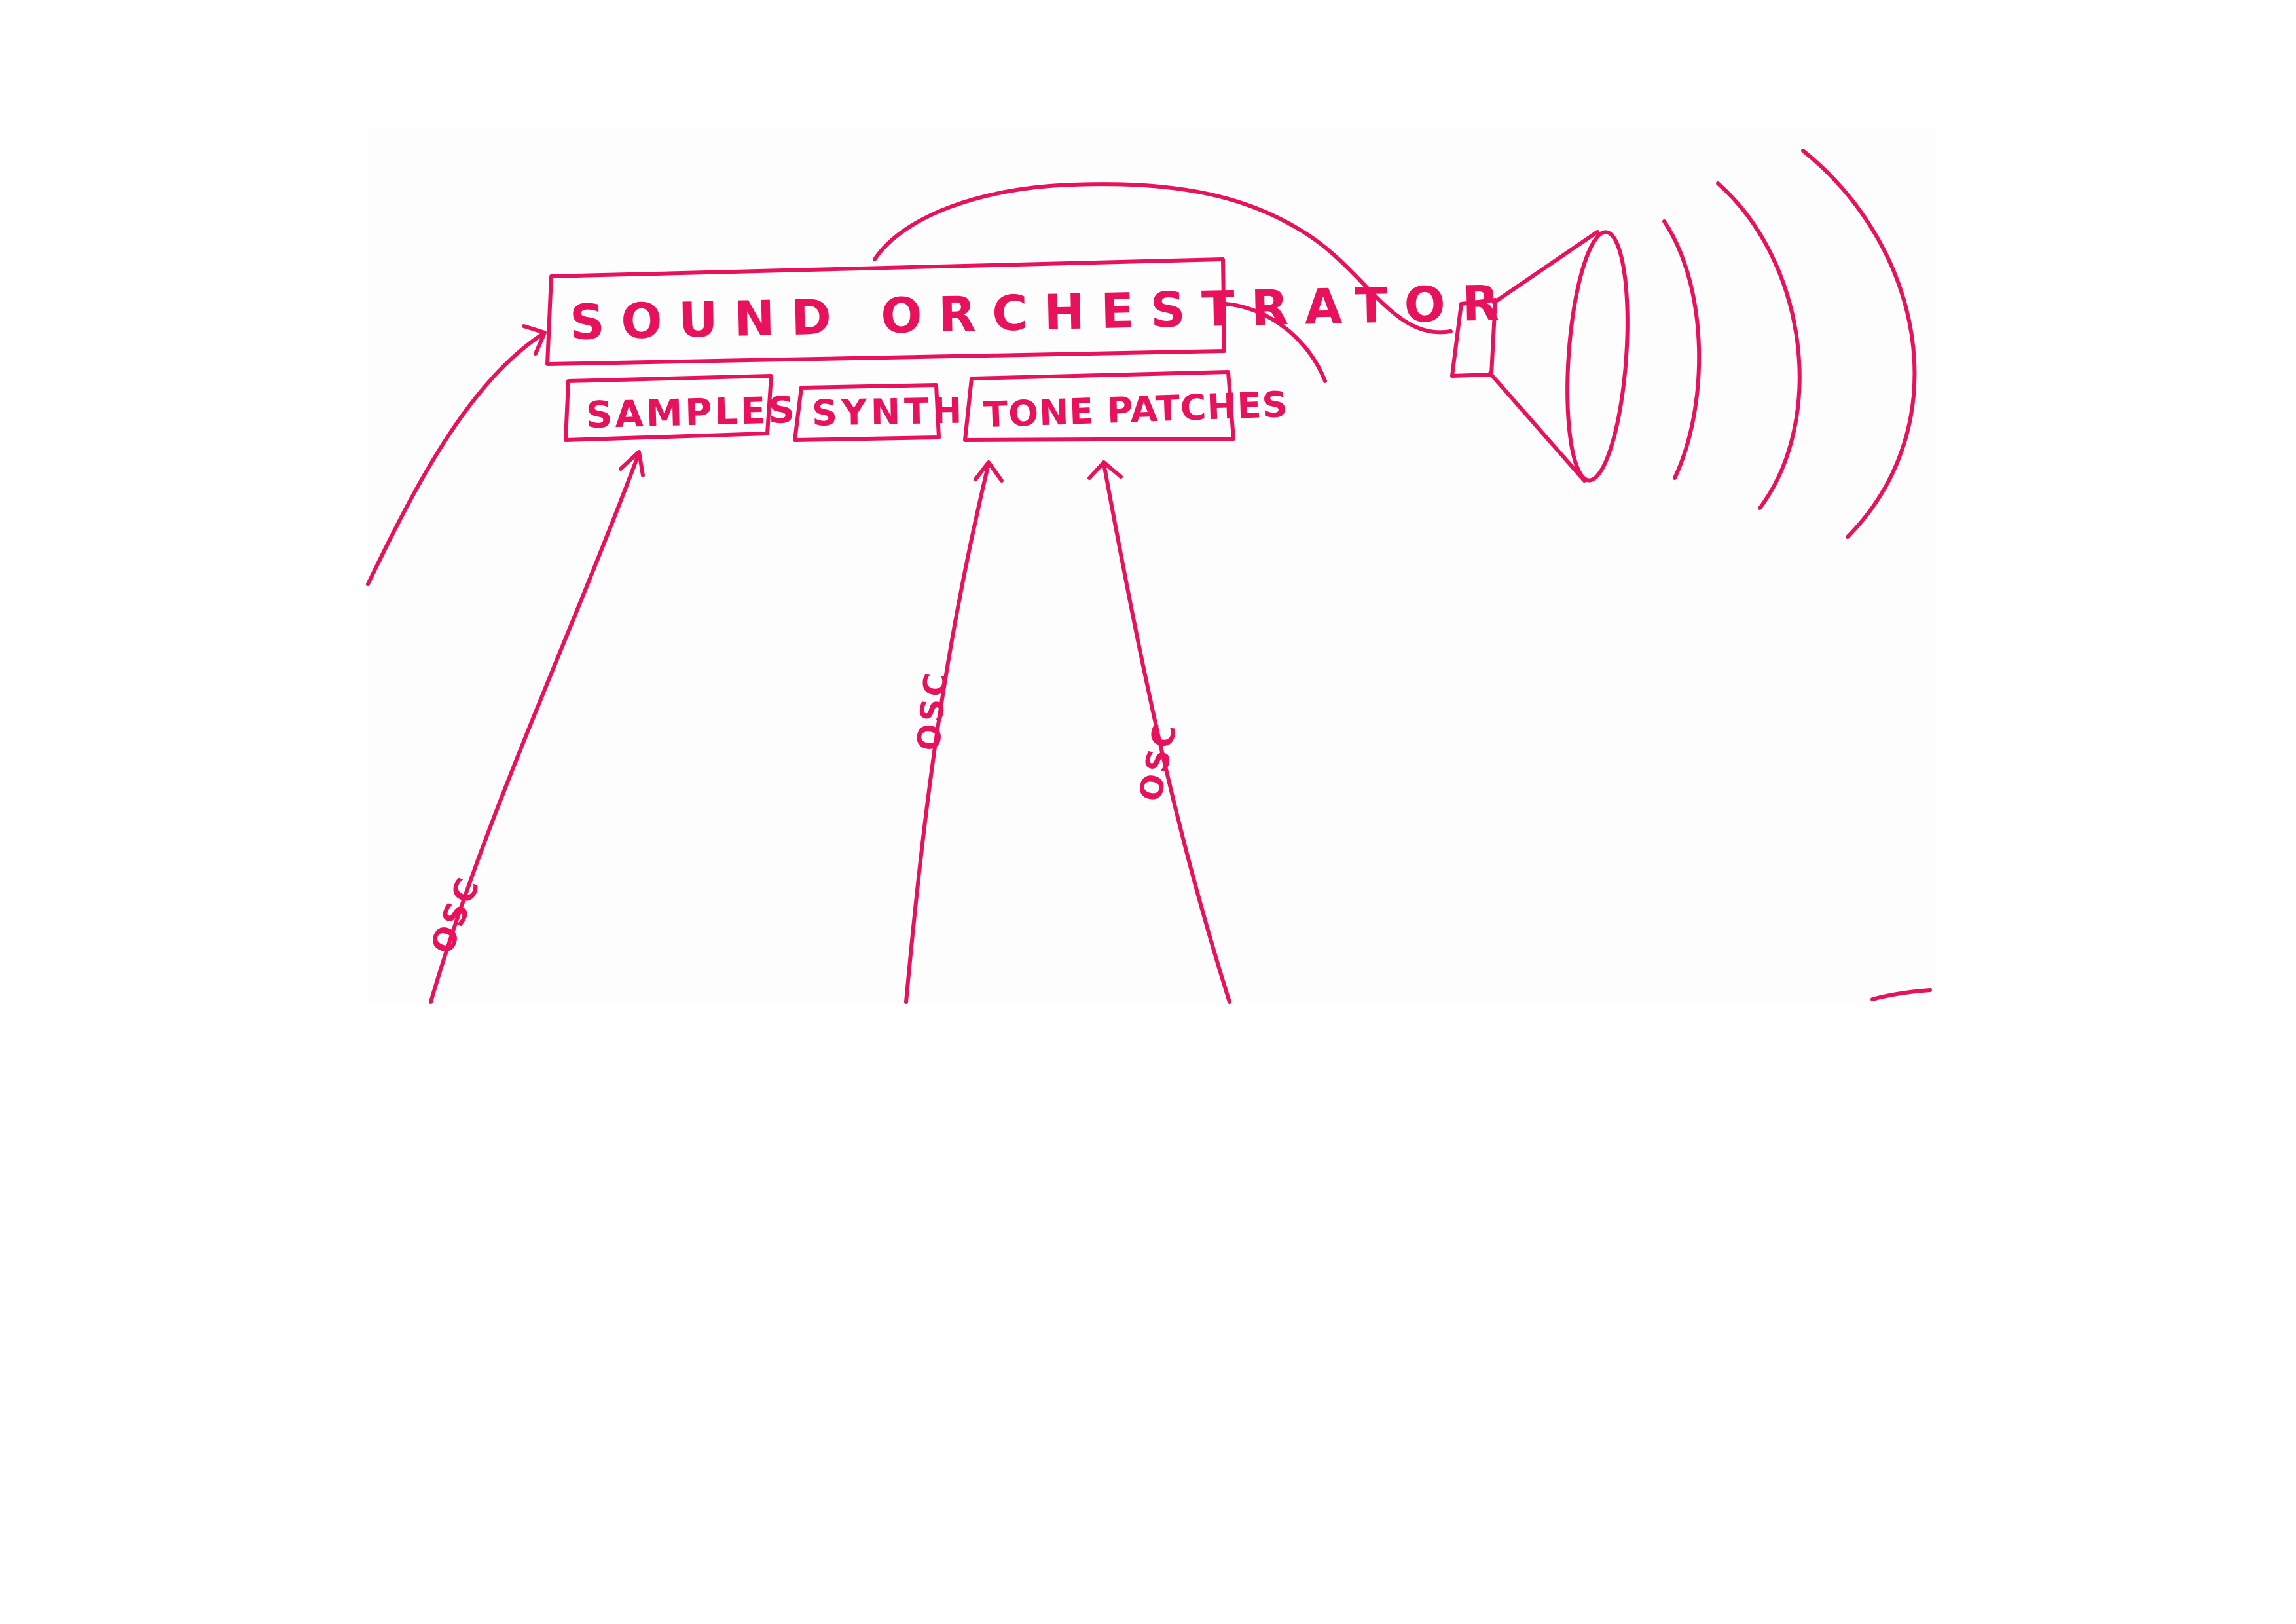  I want to click on osc-label-tone-patches-left: OSC, so click(932, 710).